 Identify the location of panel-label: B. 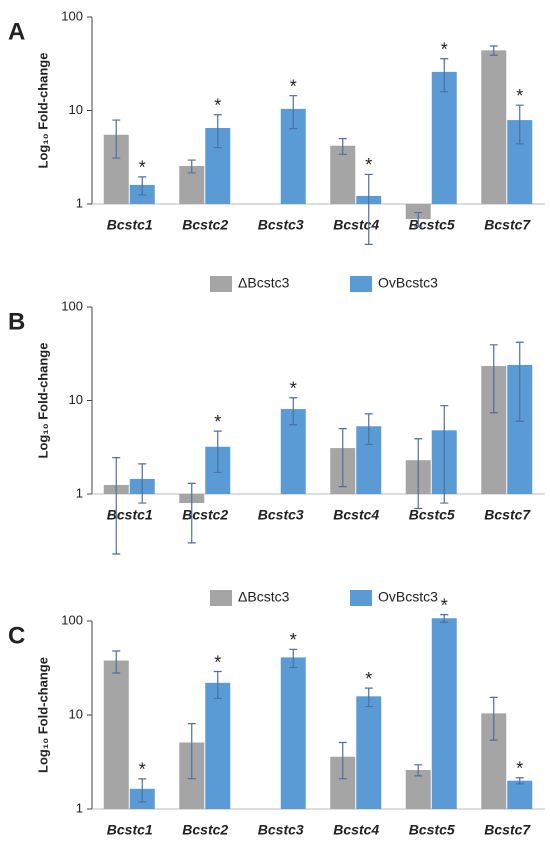
(16, 321).